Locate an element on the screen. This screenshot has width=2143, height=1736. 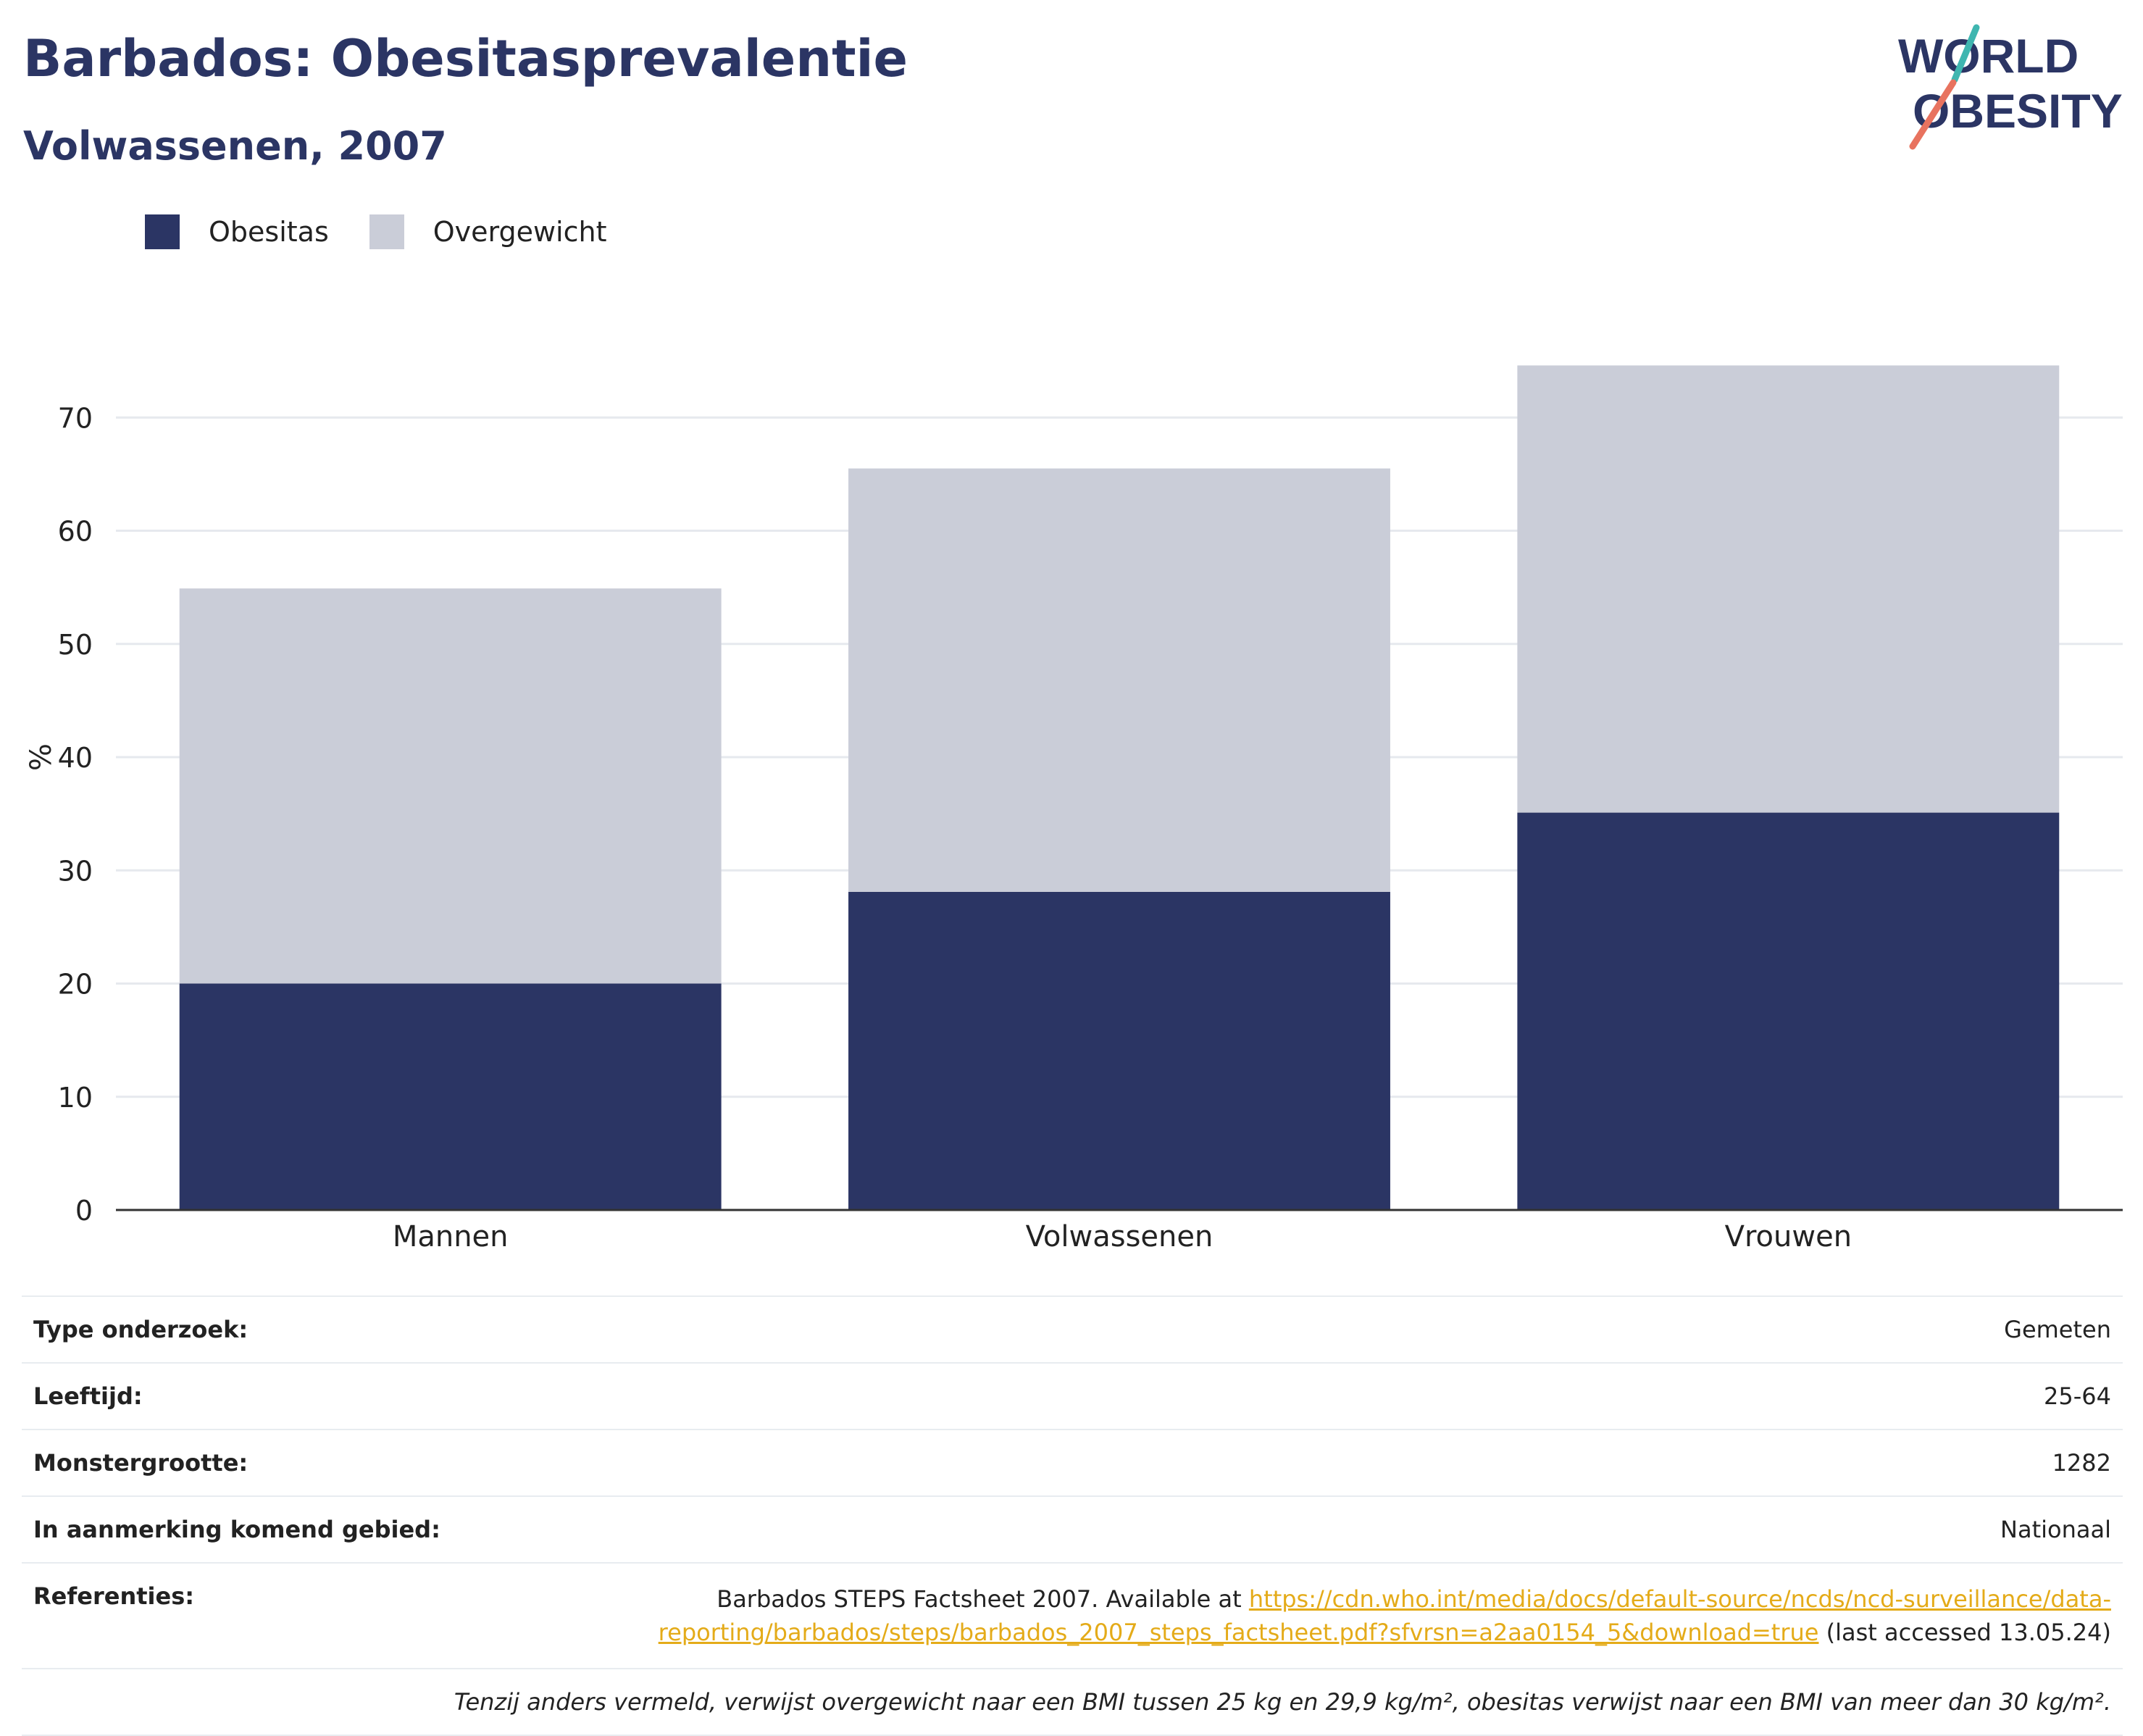
references-label: Referenties: is located at coordinates (114, 1596).